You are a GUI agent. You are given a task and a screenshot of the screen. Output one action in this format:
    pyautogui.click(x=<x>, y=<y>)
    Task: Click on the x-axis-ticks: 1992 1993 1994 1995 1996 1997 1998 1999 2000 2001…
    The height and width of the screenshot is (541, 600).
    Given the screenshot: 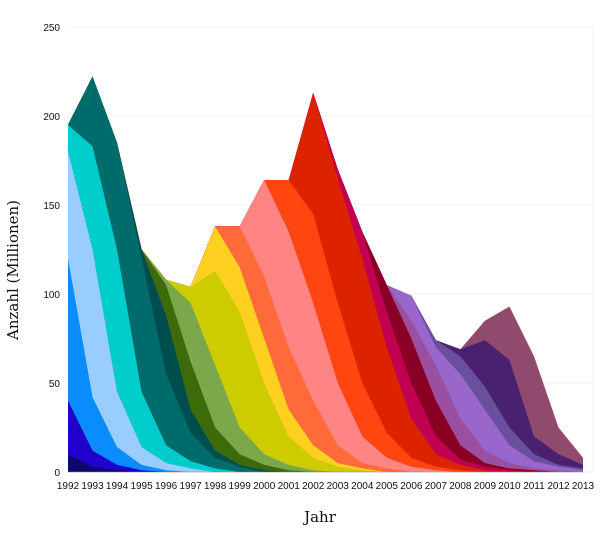 What is the action you would take?
    pyautogui.click(x=326, y=486)
    